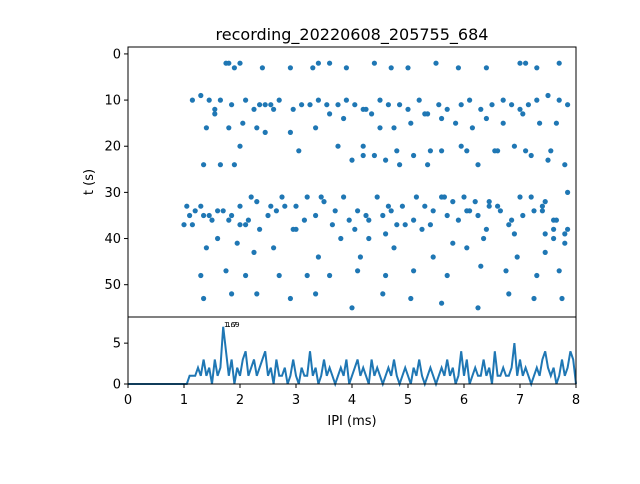 This screenshot has width=640, height=484. Describe the element at coordinates (112, 147) in the screenshot. I see `raster-y-tick-label: 20` at that location.